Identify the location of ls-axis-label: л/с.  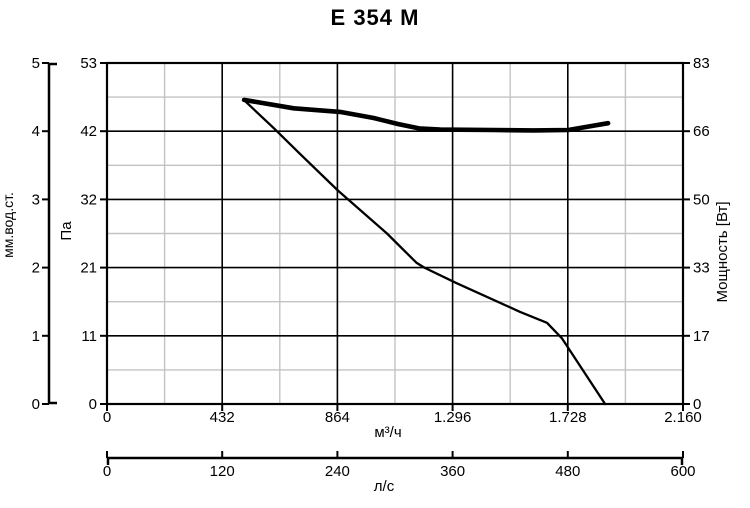
(384, 486).